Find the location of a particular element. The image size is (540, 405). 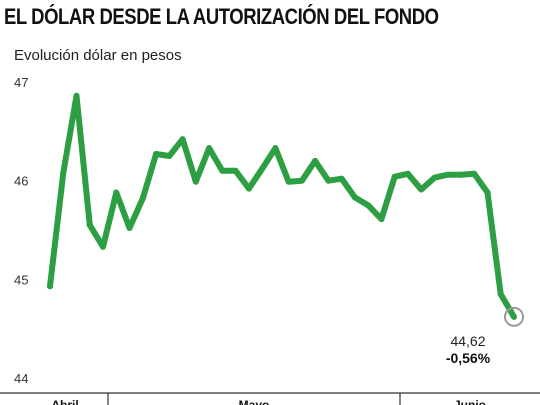

last-value-label: 44,62 is located at coordinates (467, 341).